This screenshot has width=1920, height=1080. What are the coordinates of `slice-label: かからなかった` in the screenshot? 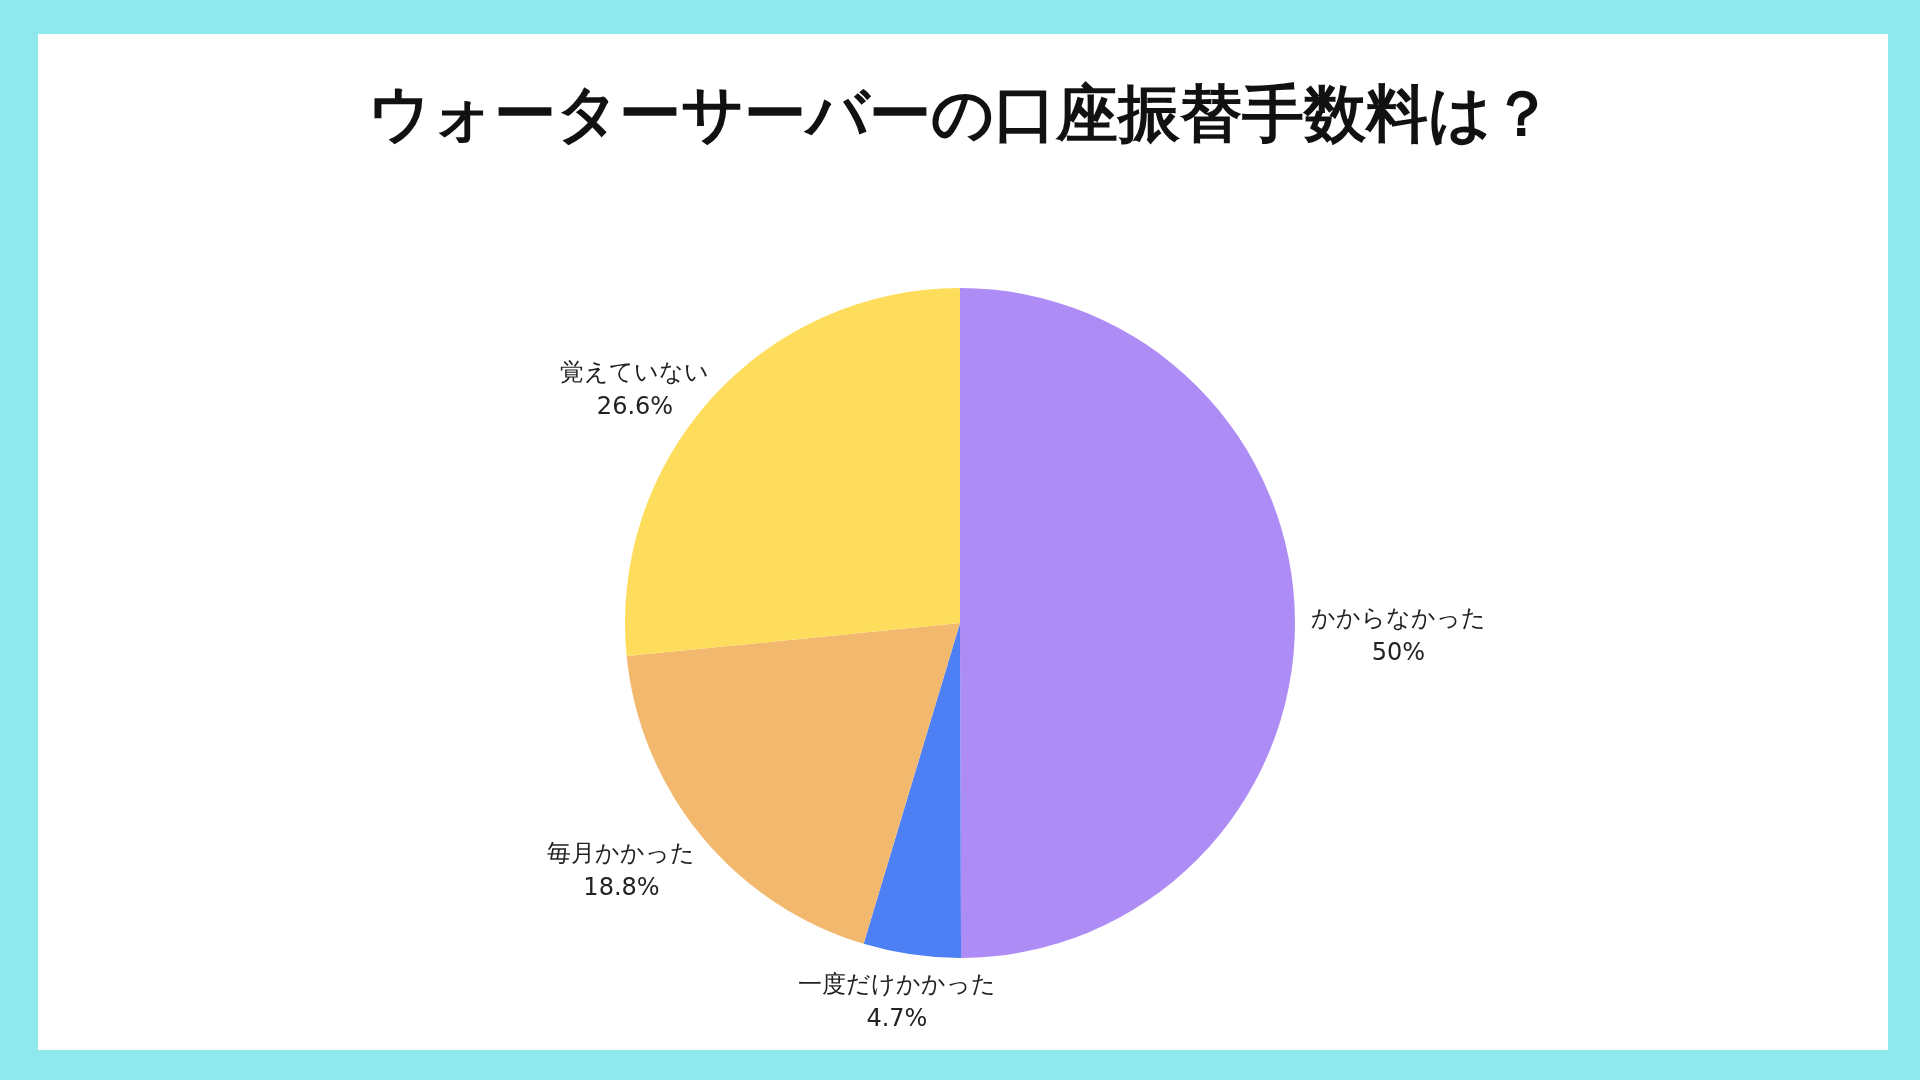 It's located at (1398, 618).